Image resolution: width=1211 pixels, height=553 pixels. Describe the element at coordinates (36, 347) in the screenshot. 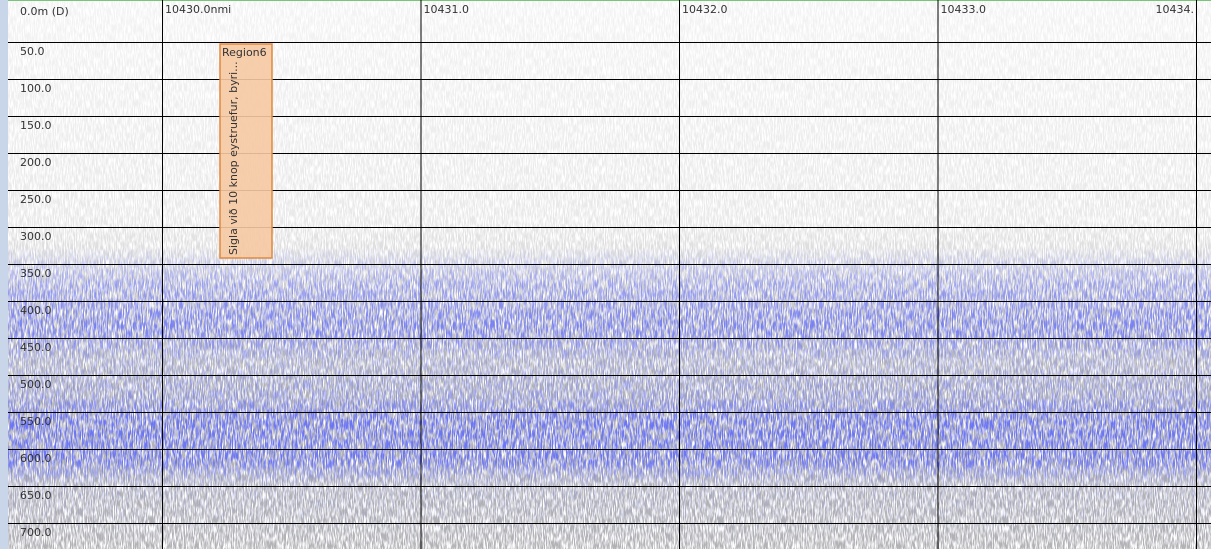

I see `depth-label: 450.0` at that location.